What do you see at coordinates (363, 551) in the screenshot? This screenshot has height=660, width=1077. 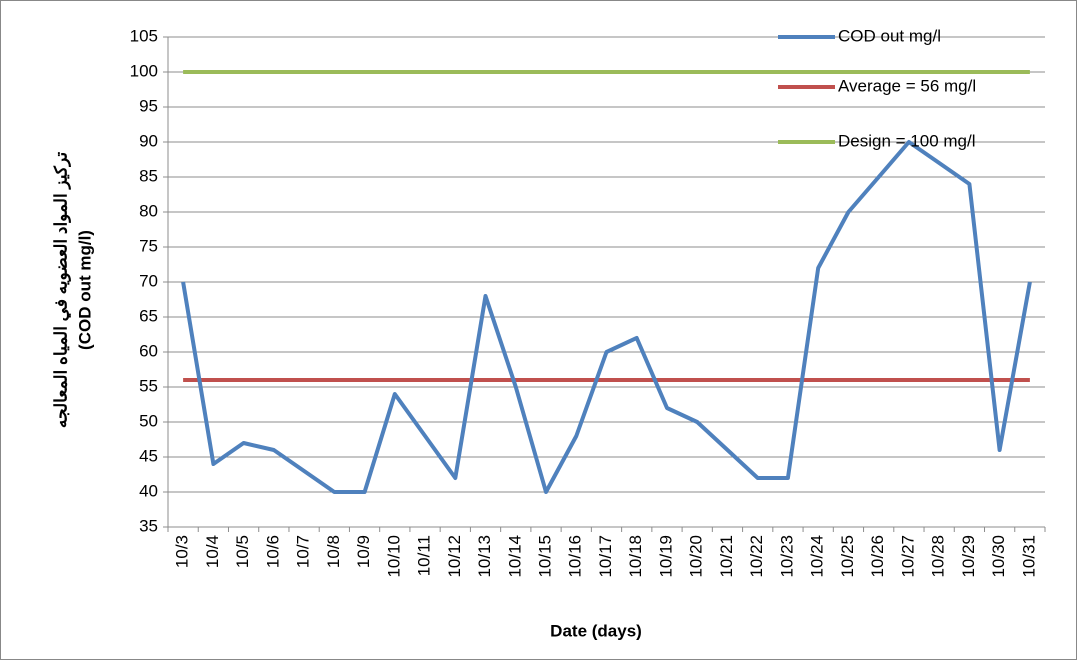 I see `x-tick-label: 10/9` at bounding box center [363, 551].